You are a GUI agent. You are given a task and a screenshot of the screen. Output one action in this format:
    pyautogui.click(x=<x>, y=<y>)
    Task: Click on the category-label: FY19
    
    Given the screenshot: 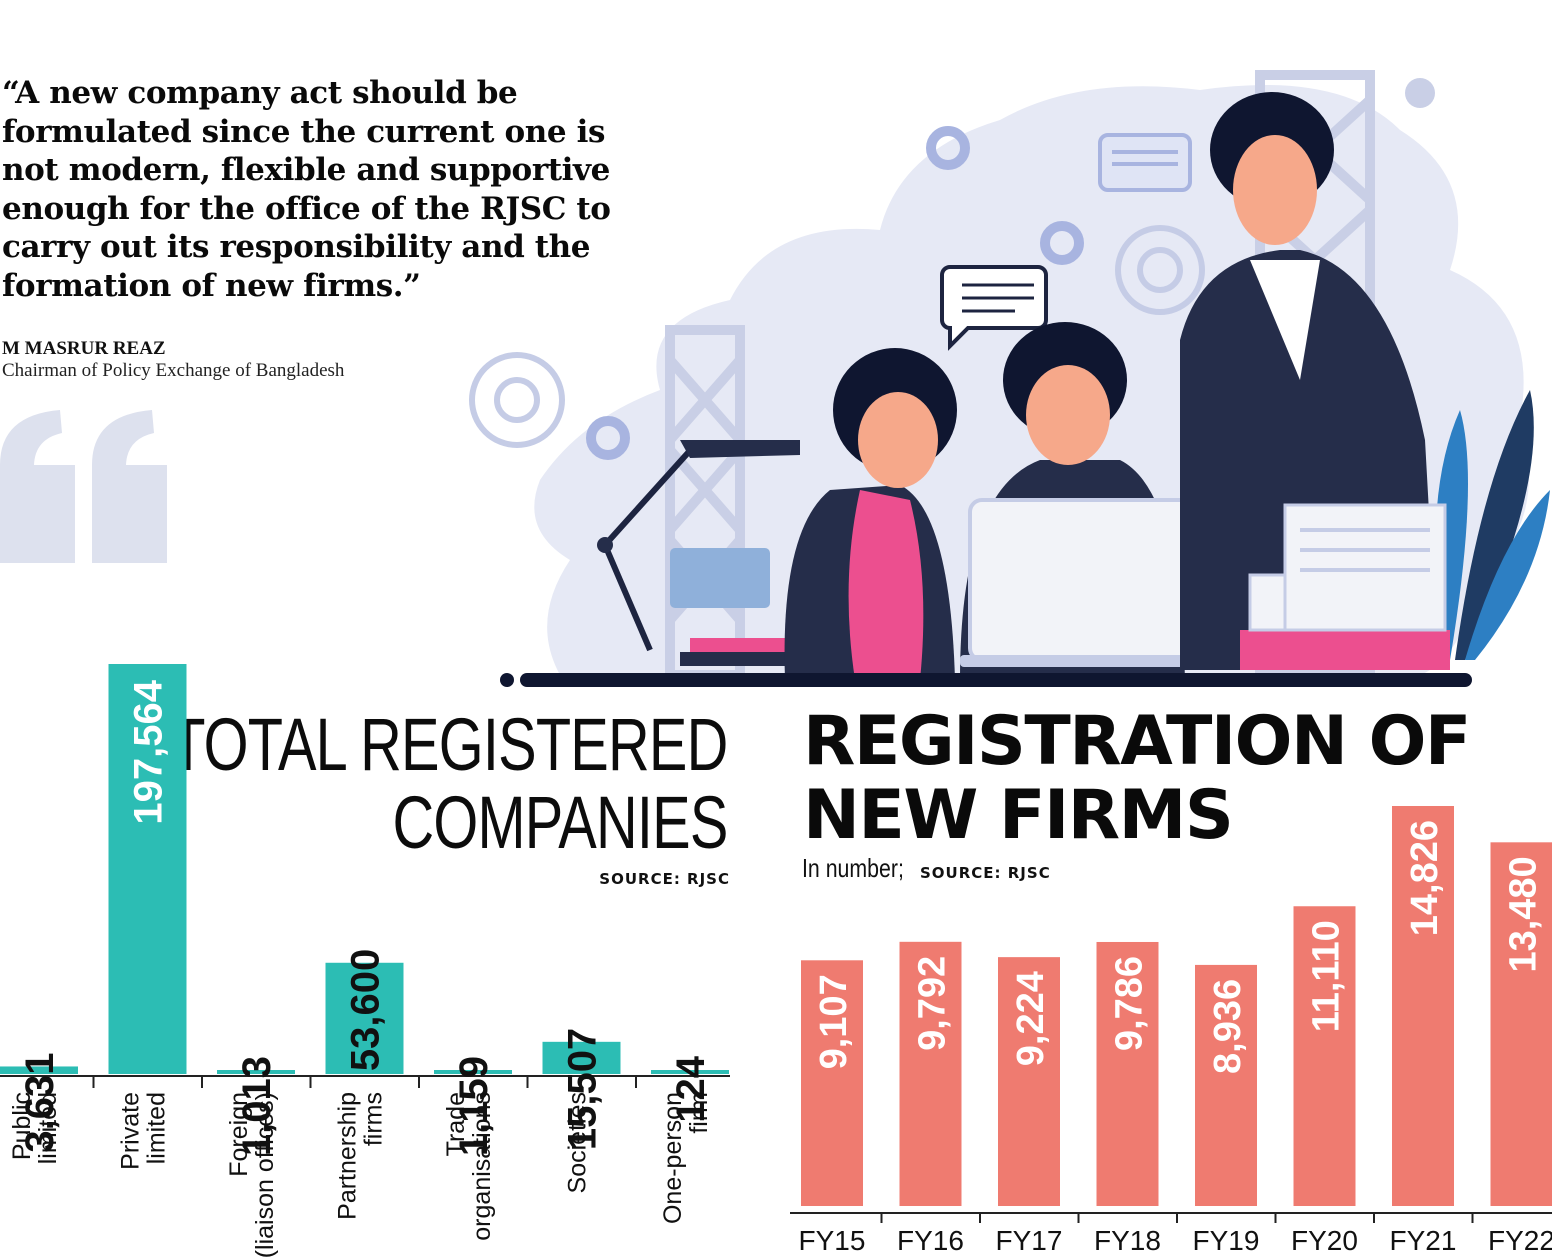 What is the action you would take?
    pyautogui.click(x=1226, y=1240)
    